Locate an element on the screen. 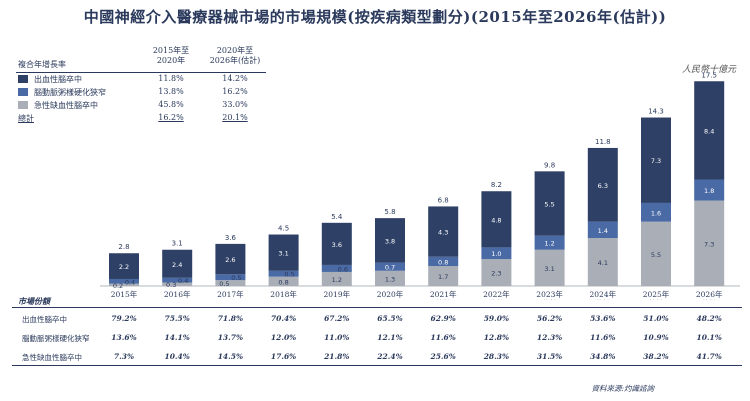  unit-label: 人民幣十億元 is located at coordinates (708, 70).